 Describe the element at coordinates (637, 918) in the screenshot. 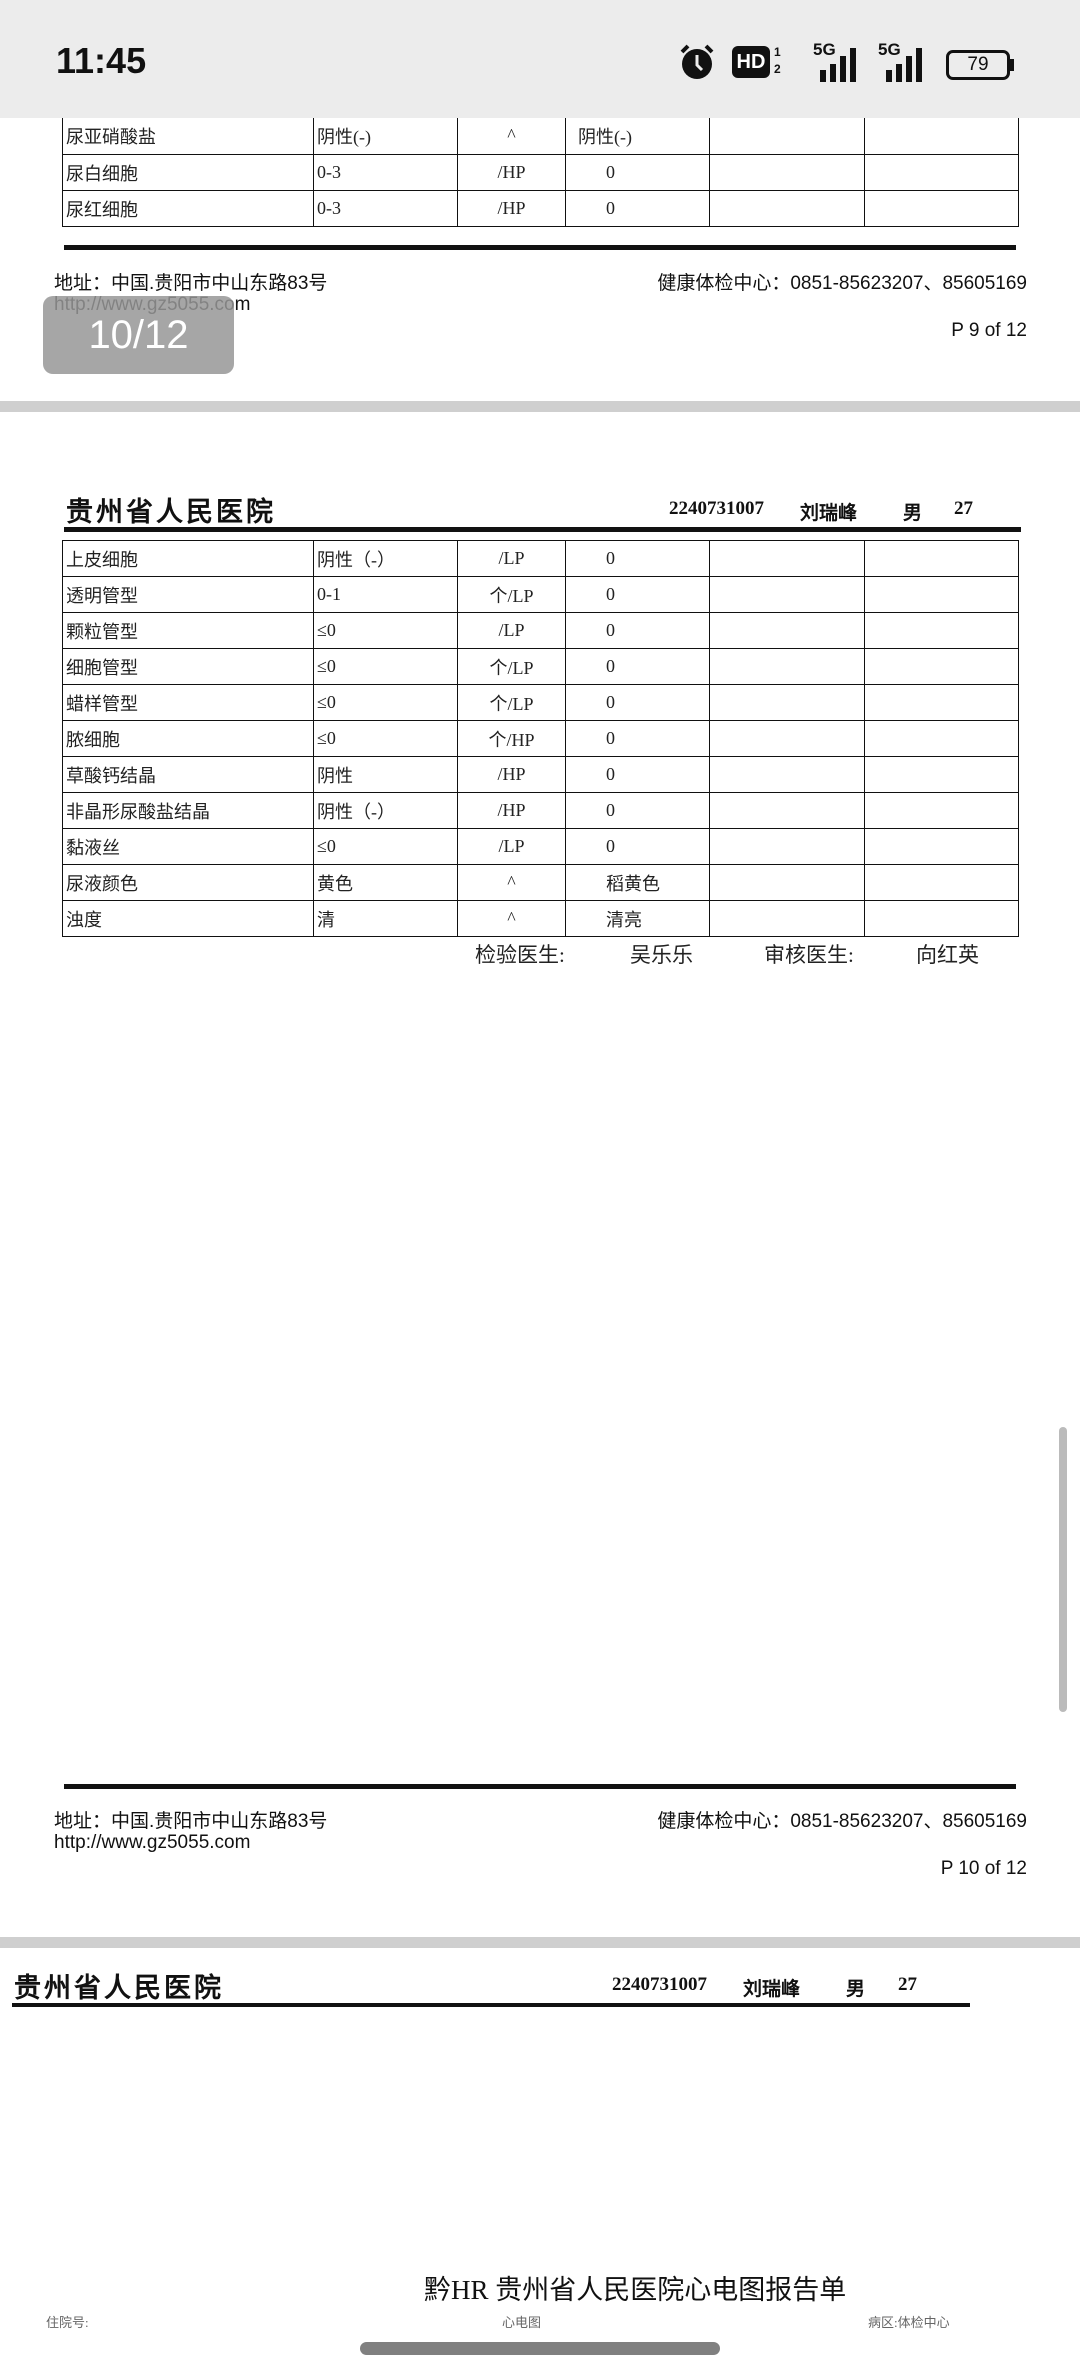

I see `result: 清亮` at that location.